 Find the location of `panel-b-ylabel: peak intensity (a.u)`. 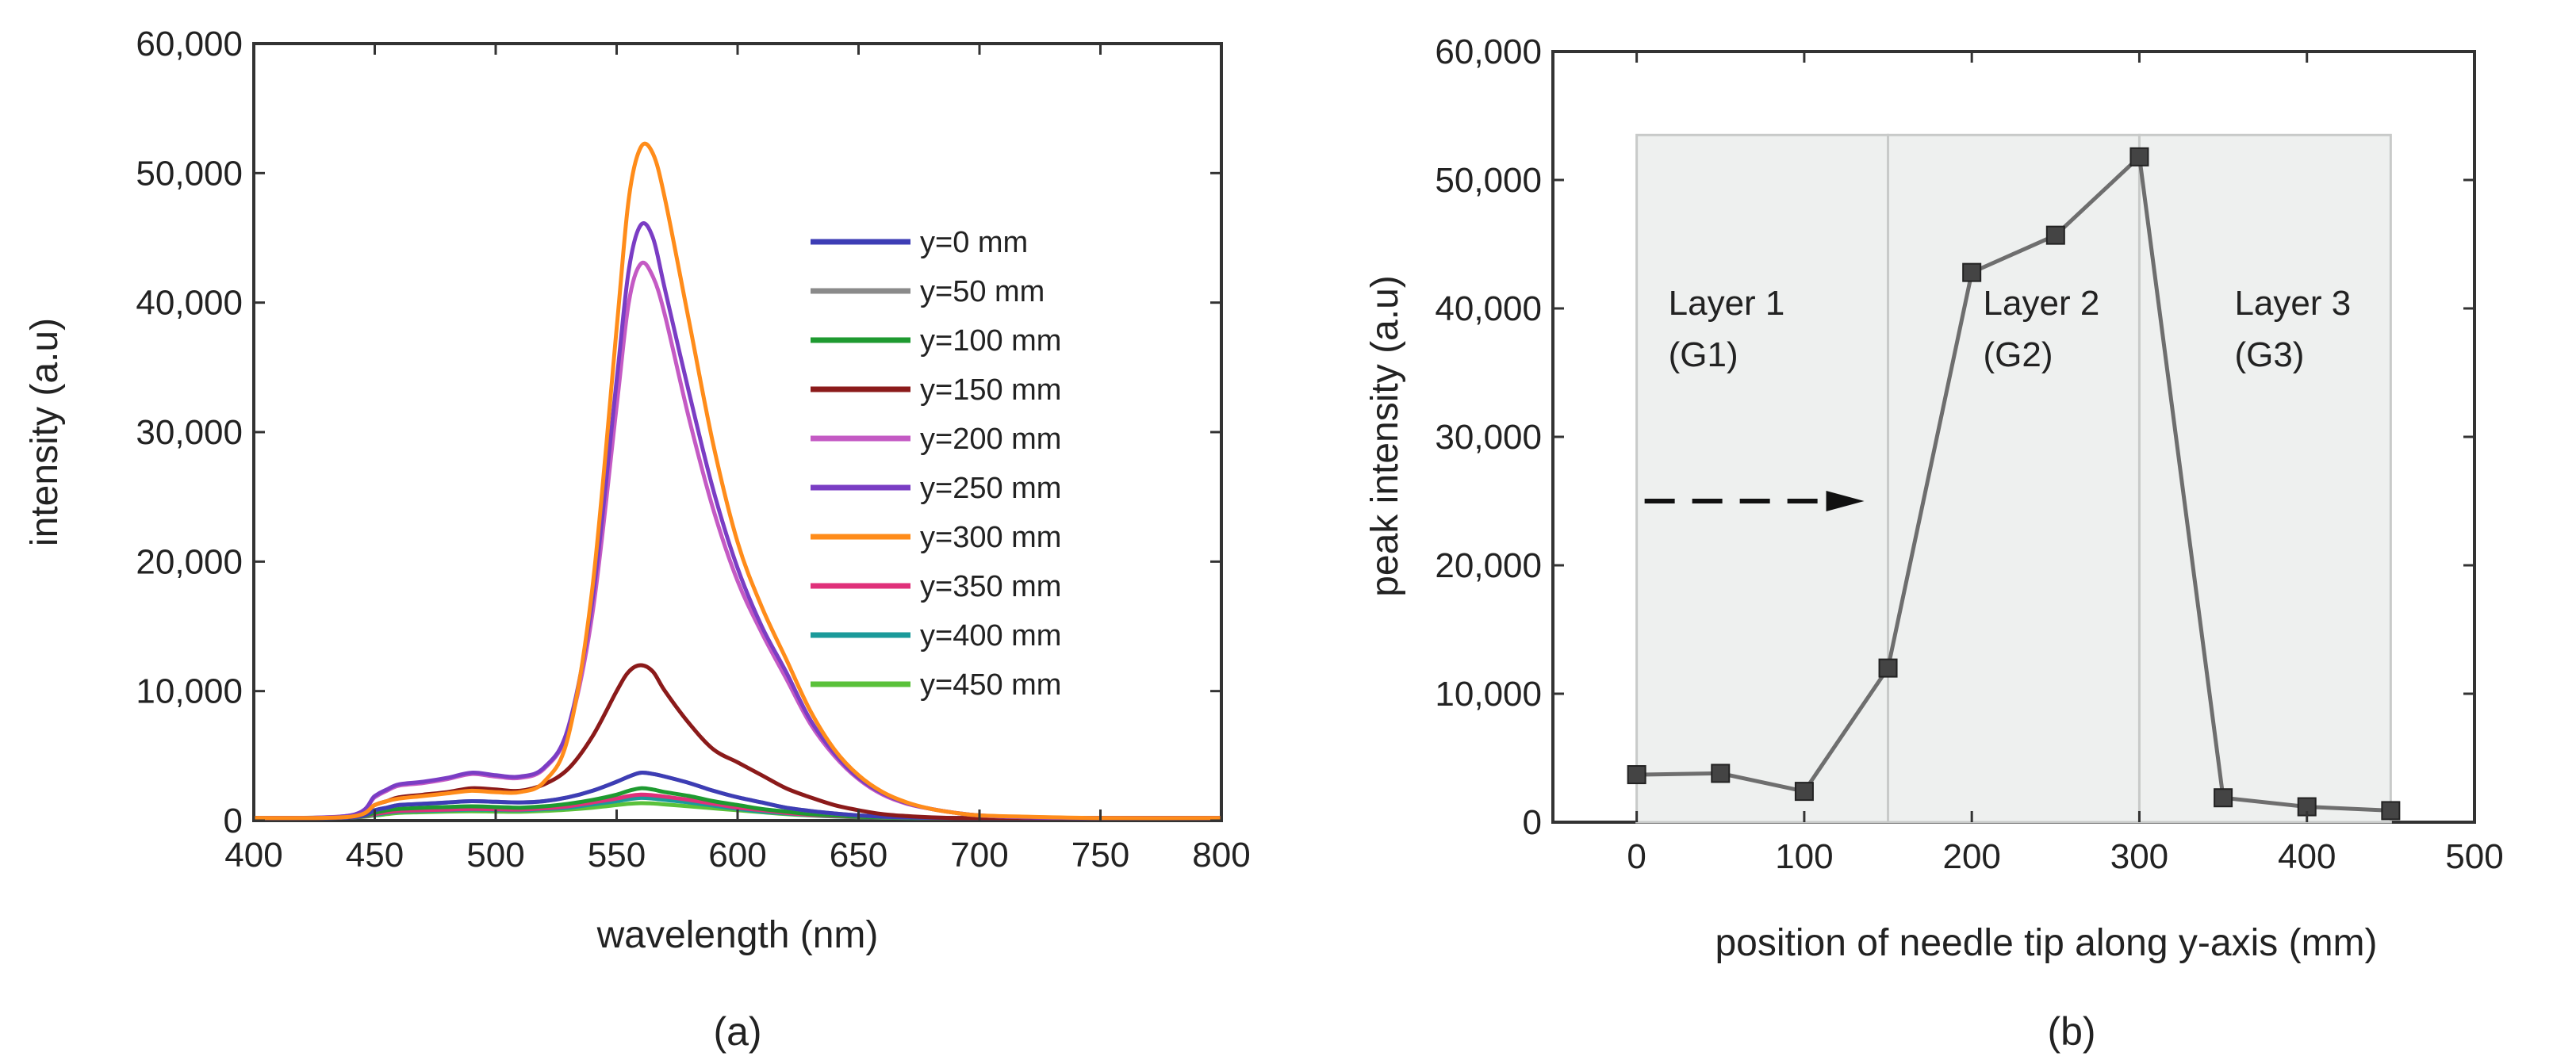

panel-b-ylabel: peak intensity (a.u) is located at coordinates (1385, 436).